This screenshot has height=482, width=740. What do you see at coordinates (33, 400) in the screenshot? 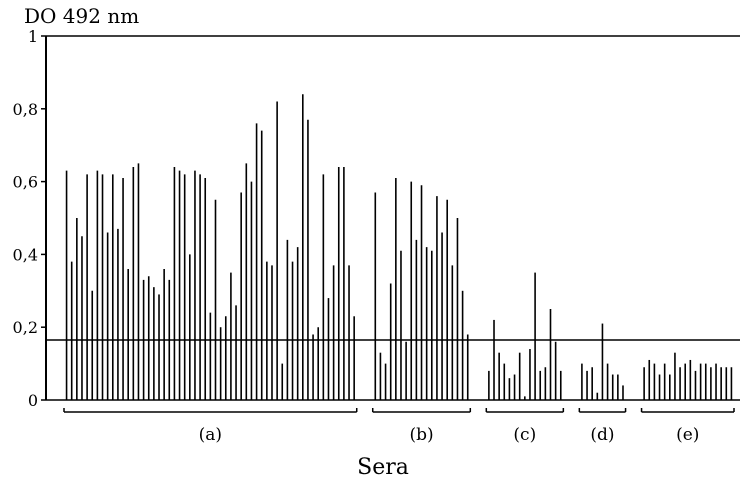
I see `y-tick-label: 0` at bounding box center [33, 400].